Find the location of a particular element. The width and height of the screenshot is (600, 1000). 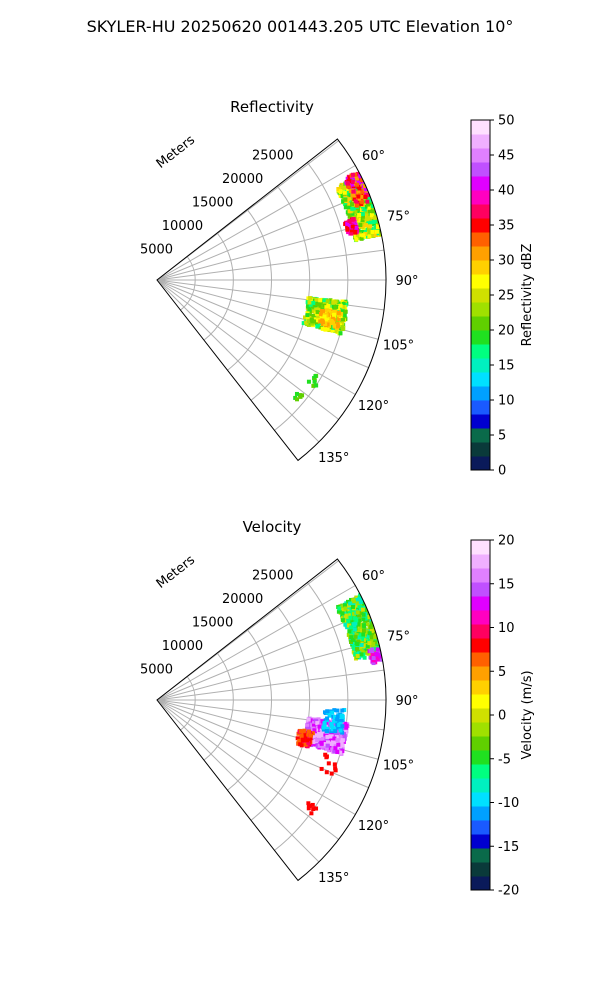

panel-title: Reflectivity is located at coordinates (272, 107).